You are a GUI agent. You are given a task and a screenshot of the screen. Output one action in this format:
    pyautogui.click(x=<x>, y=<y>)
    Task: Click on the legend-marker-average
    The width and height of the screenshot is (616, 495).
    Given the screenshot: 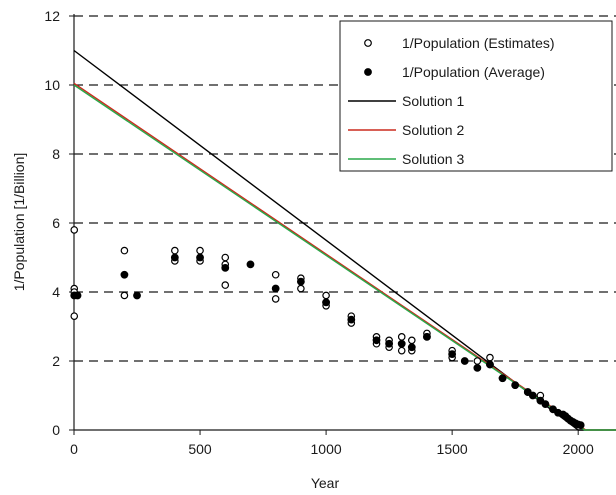 What is the action you would take?
    pyautogui.click(x=368, y=72)
    